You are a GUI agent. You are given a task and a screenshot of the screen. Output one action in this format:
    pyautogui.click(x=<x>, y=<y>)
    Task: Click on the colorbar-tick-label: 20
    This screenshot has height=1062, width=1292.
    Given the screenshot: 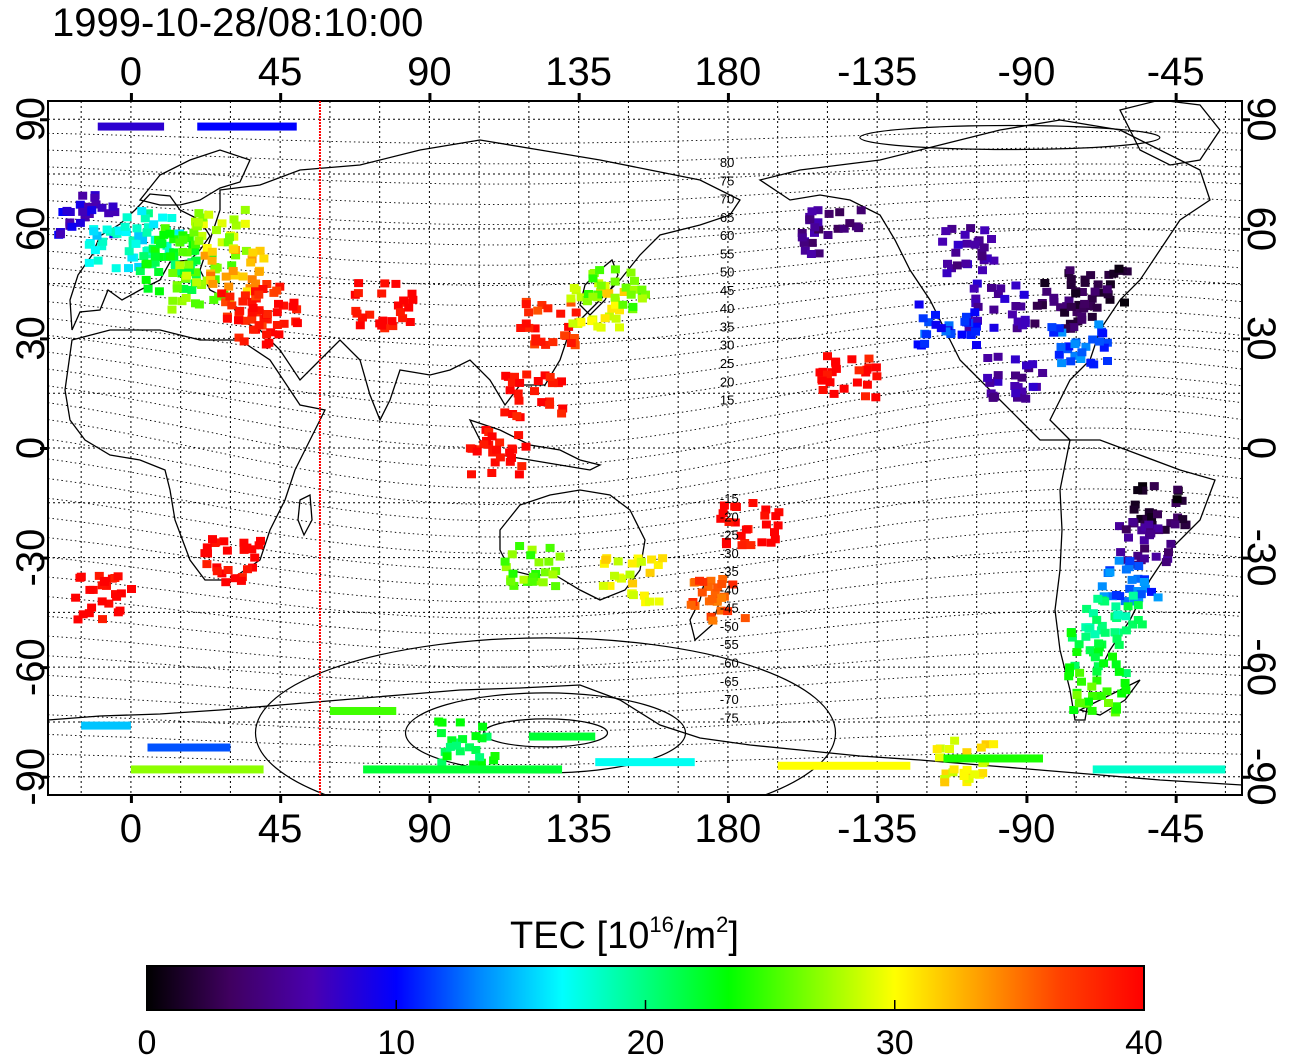 What is the action you would take?
    pyautogui.click(x=646, y=1040)
    